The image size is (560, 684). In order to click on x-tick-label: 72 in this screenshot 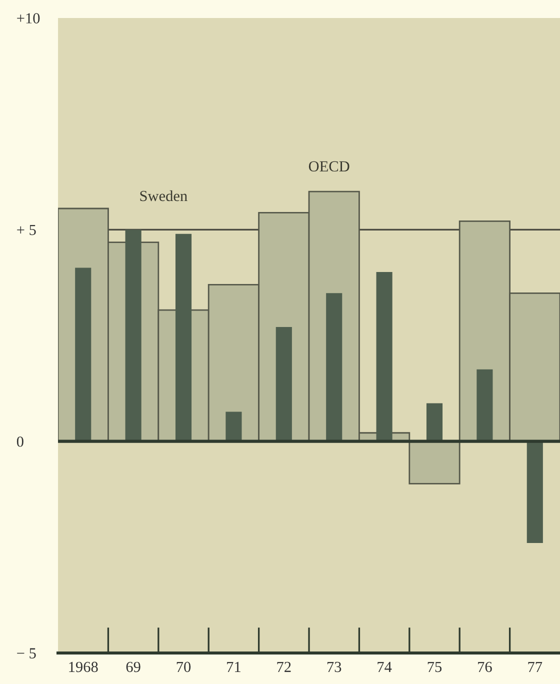, I will do `click(284, 667)`.